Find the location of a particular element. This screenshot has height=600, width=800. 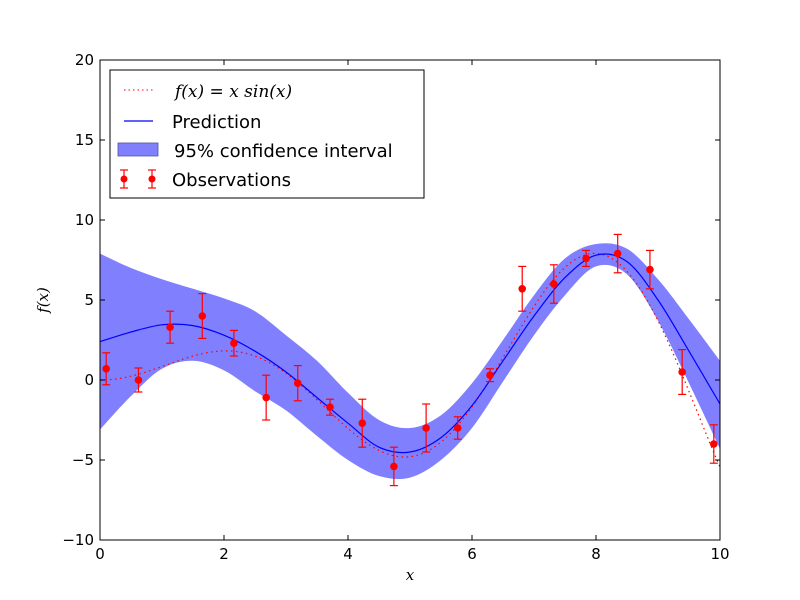

y-tick-label: −5 is located at coordinates (83, 460).